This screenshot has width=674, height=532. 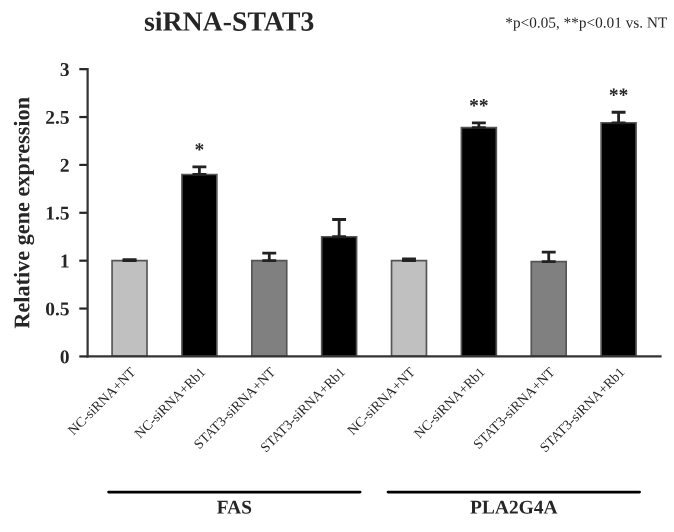 I want to click on y-tick-label: 1, so click(x=65, y=261).